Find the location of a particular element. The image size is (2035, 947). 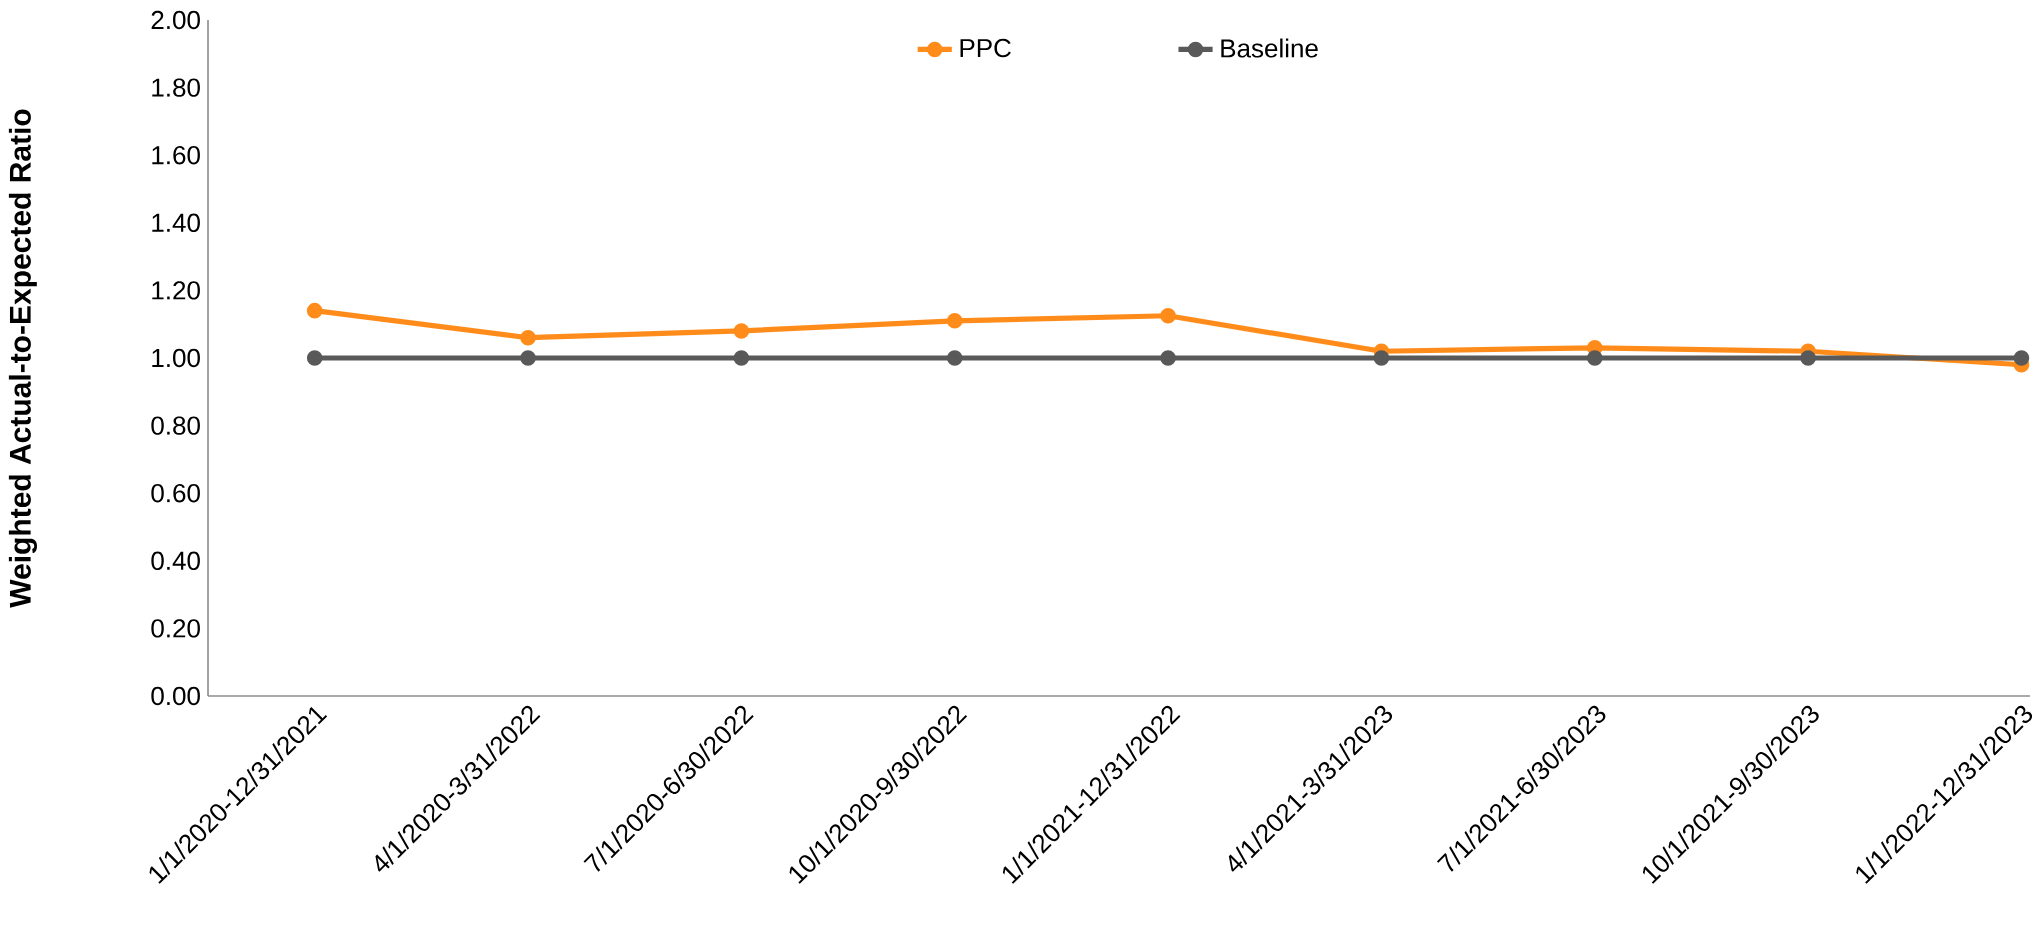

y-tick-label: 0.60 is located at coordinates (175, 493).